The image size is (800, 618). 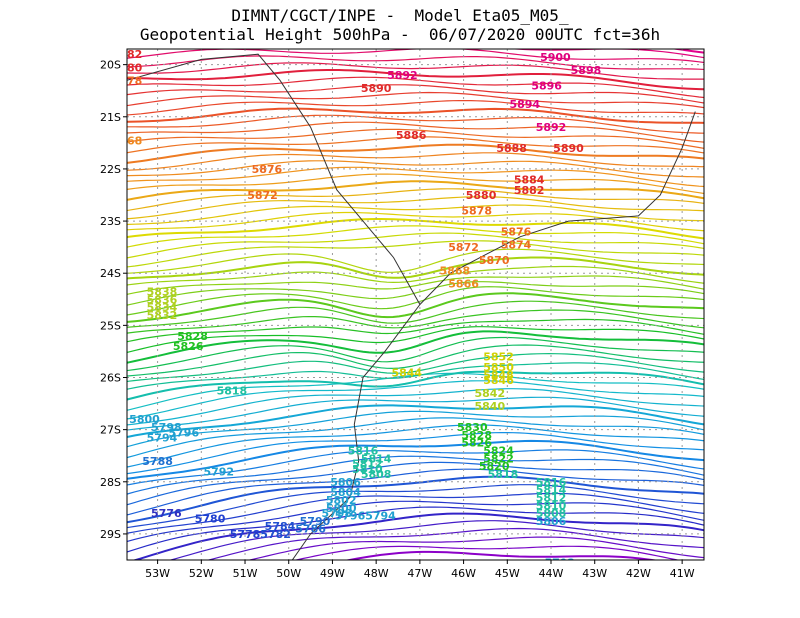 I want to click on contour-label: 5844, so click(x=406, y=372).